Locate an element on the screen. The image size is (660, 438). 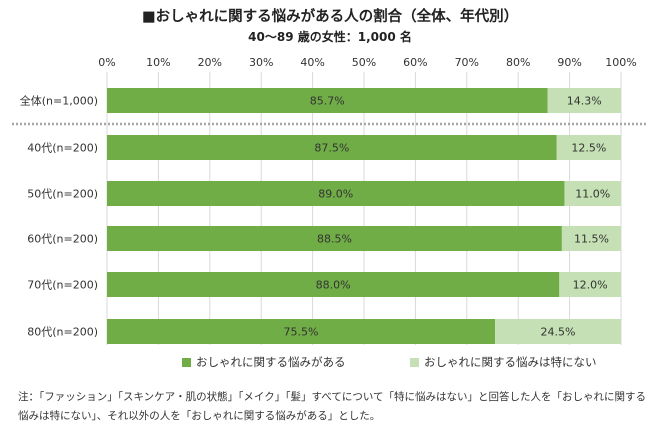
x-tick-label: 60% is located at coordinates (415, 62).